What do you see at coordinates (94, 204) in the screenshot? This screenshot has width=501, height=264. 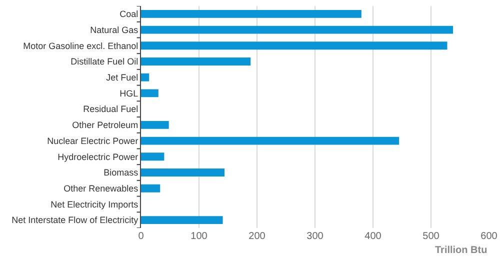 I see `y-tick-label: Net Electricity Imports` at bounding box center [94, 204].